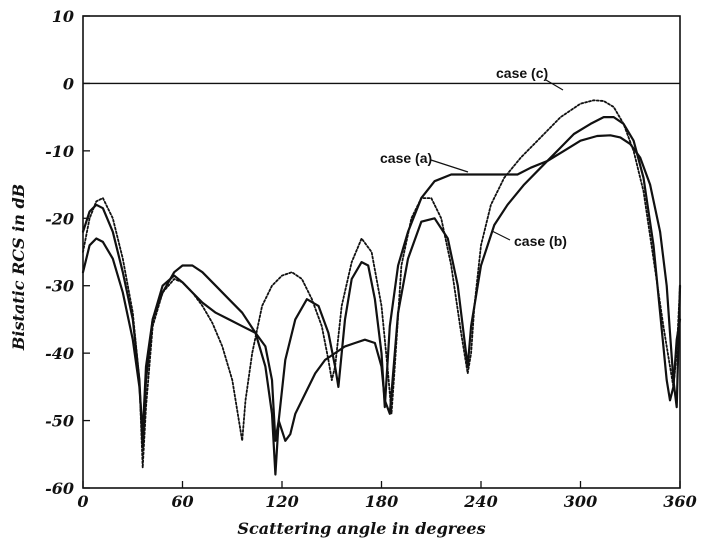  Describe the element at coordinates (679, 501) in the screenshot. I see `x-tick-label: 360` at that location.